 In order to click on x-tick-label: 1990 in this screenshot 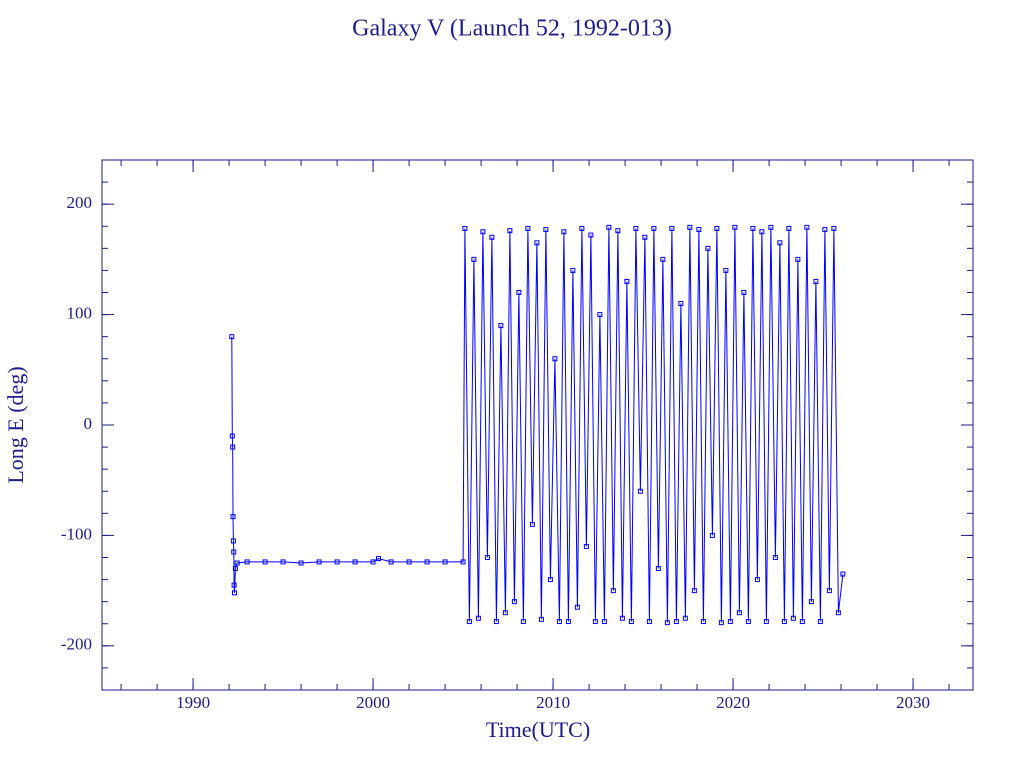, I will do `click(193, 702)`.